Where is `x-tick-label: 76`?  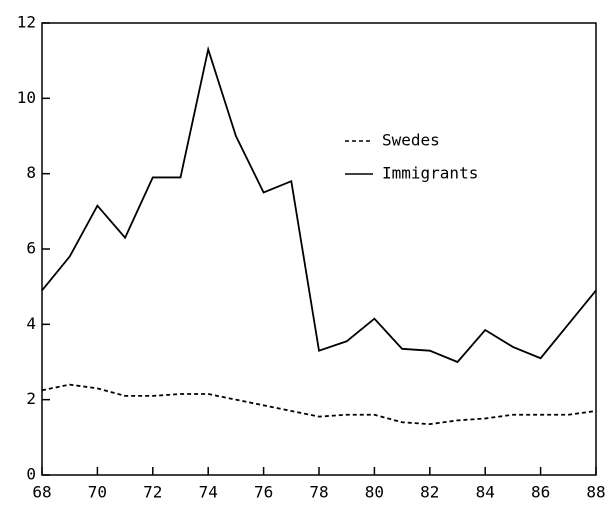
x-tick-label: 76 is located at coordinates (263, 492).